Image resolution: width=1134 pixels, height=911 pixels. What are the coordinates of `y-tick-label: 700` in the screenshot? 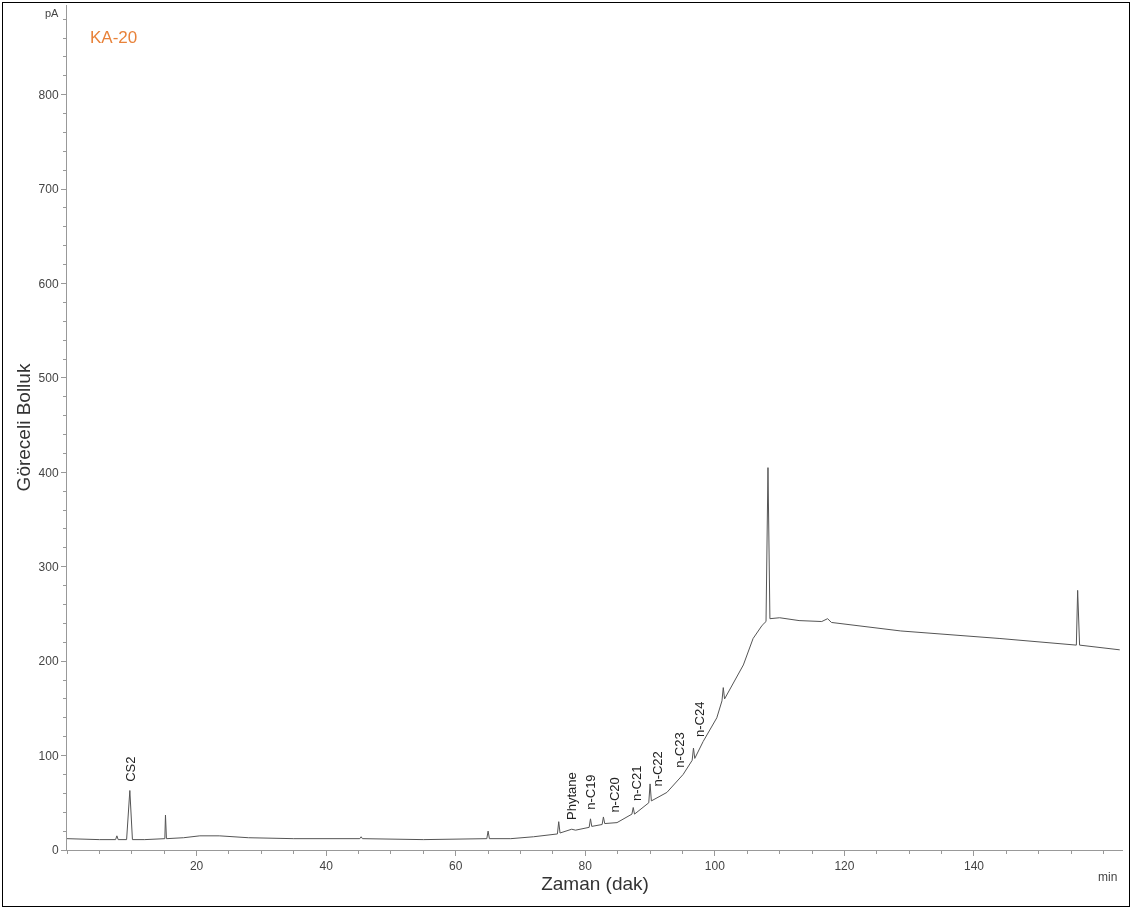 It's located at (48, 189).